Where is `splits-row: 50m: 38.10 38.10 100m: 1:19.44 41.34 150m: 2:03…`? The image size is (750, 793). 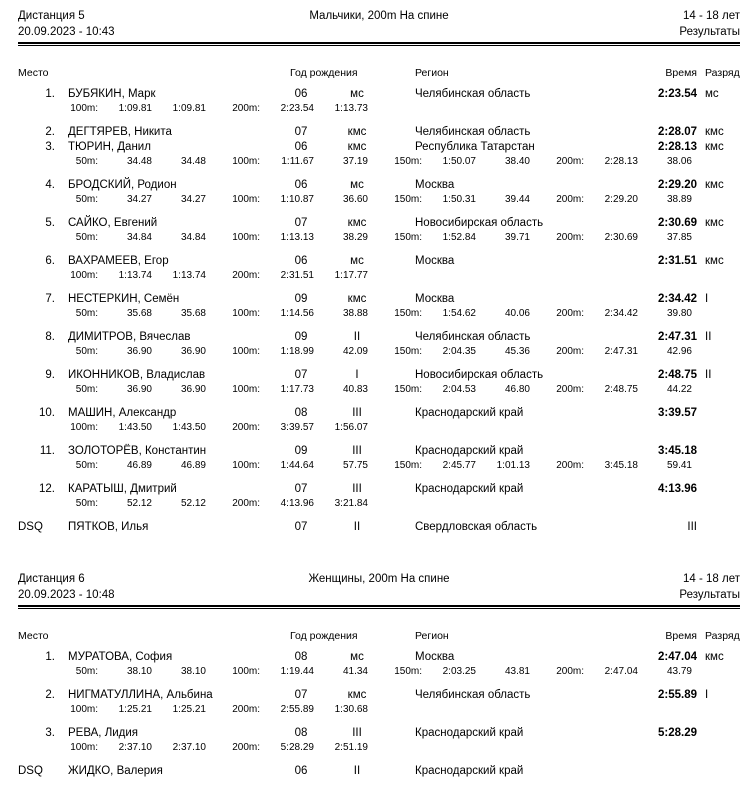
splits-row: 50m: 38.10 38.10 100m: 1:19.44 41.34 150m: 2:03… is located at coordinates (393, 672).